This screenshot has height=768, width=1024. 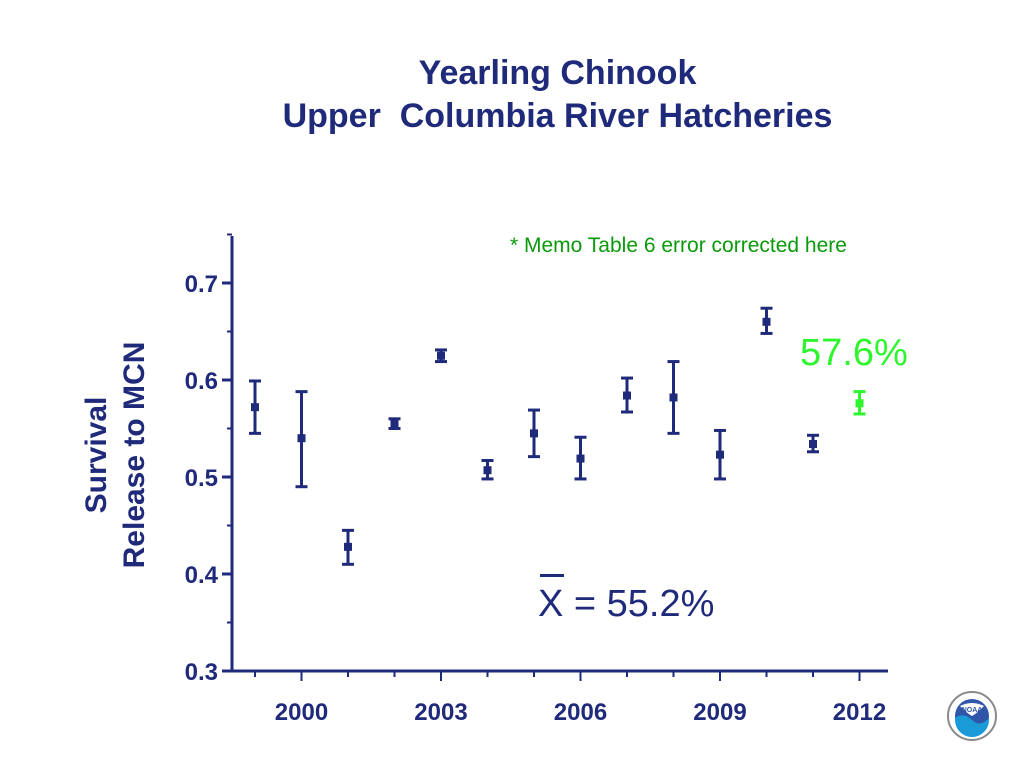 I want to click on y-tick-label: 0.7, so click(x=201, y=284).